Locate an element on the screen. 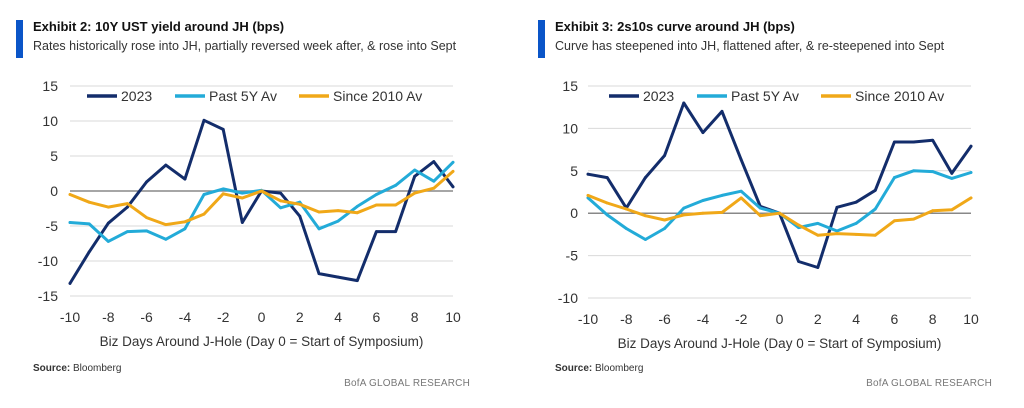 This screenshot has height=408, width=1024. x-tick-label: -4 is located at coordinates (185, 317).